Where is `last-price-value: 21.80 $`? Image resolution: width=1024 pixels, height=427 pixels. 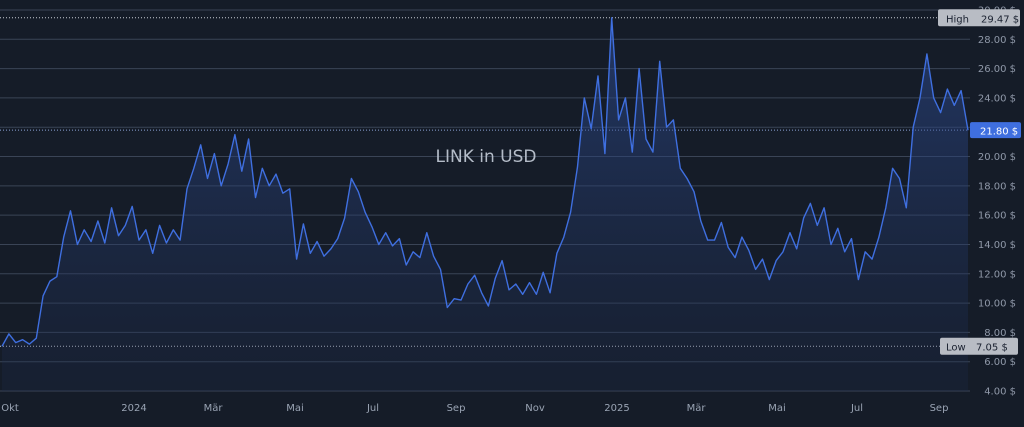
last-price-value: 21.80 $ is located at coordinates (999, 132).